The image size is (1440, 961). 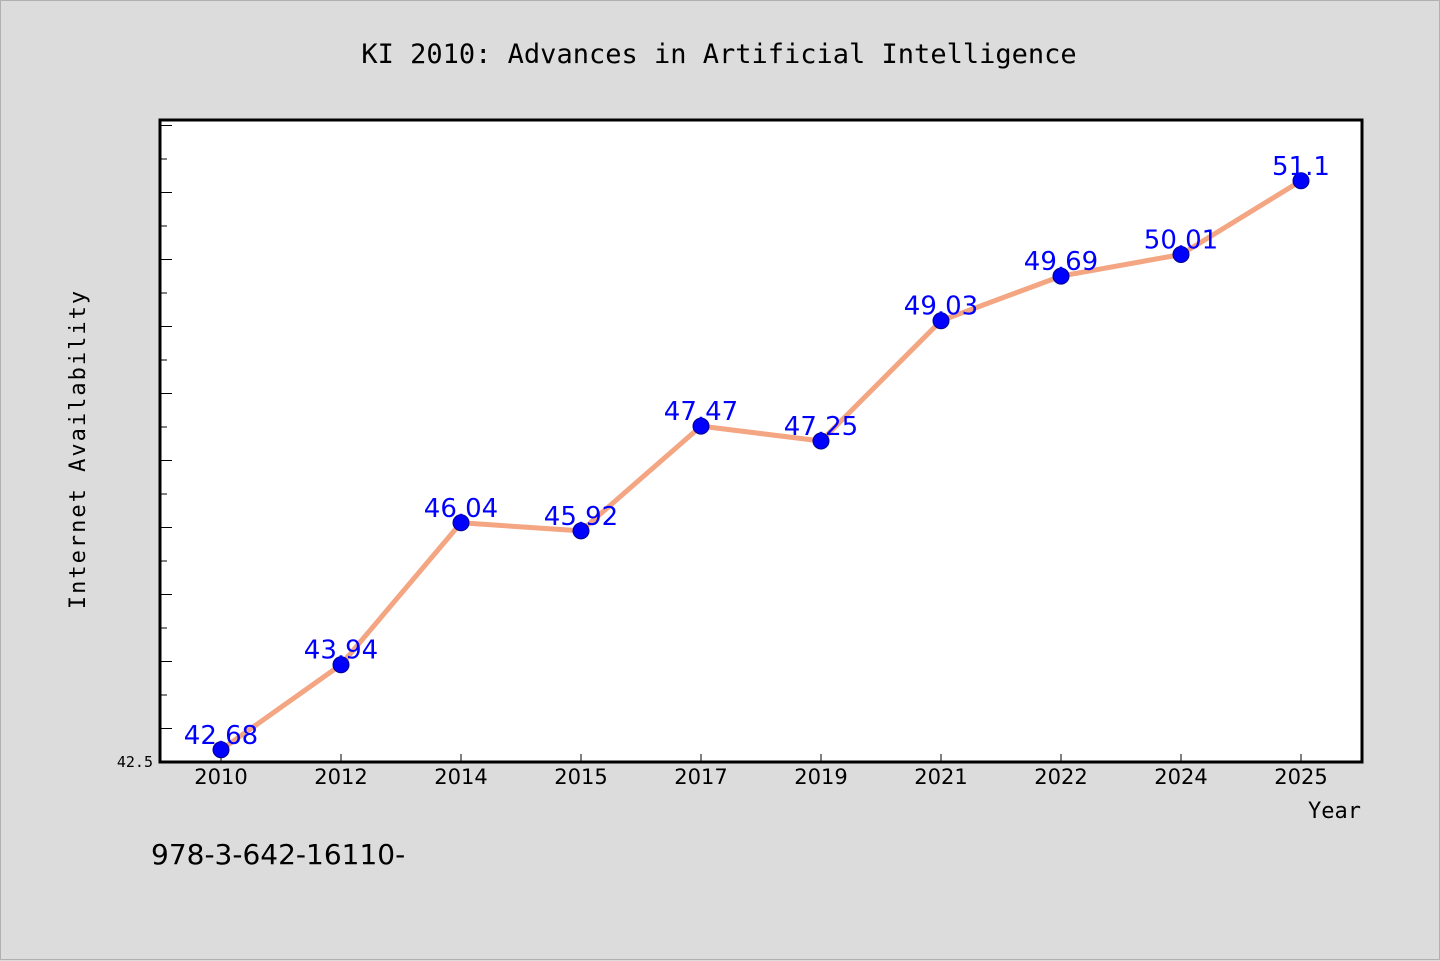 What do you see at coordinates (761, 758) in the screenshot?
I see `x-axis-ticks` at bounding box center [761, 758].